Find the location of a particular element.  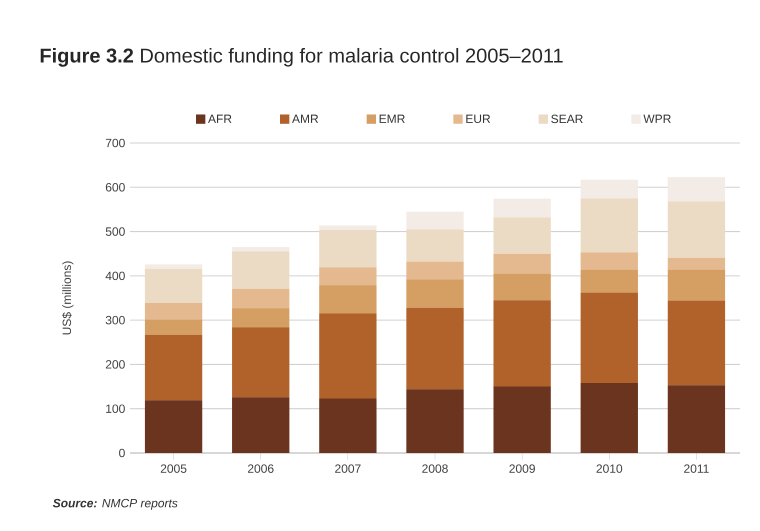

chart-title: Figure 3.2 Domestic funding for malaria control 2005–2011 is located at coordinates (301, 57).